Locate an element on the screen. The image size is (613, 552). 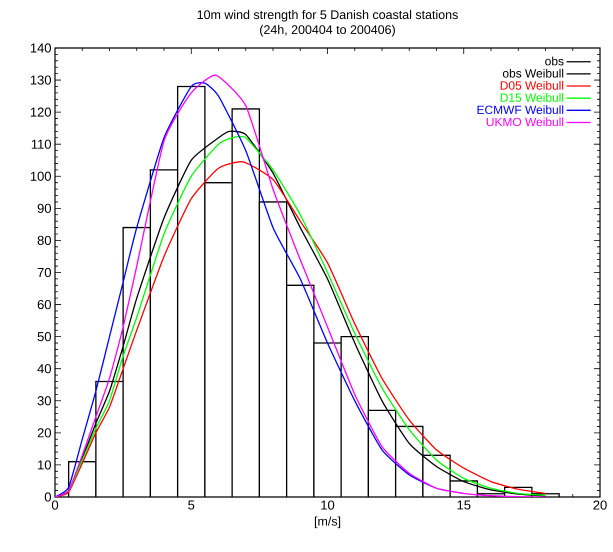
y-tick-label: 30 is located at coordinates (44, 401).